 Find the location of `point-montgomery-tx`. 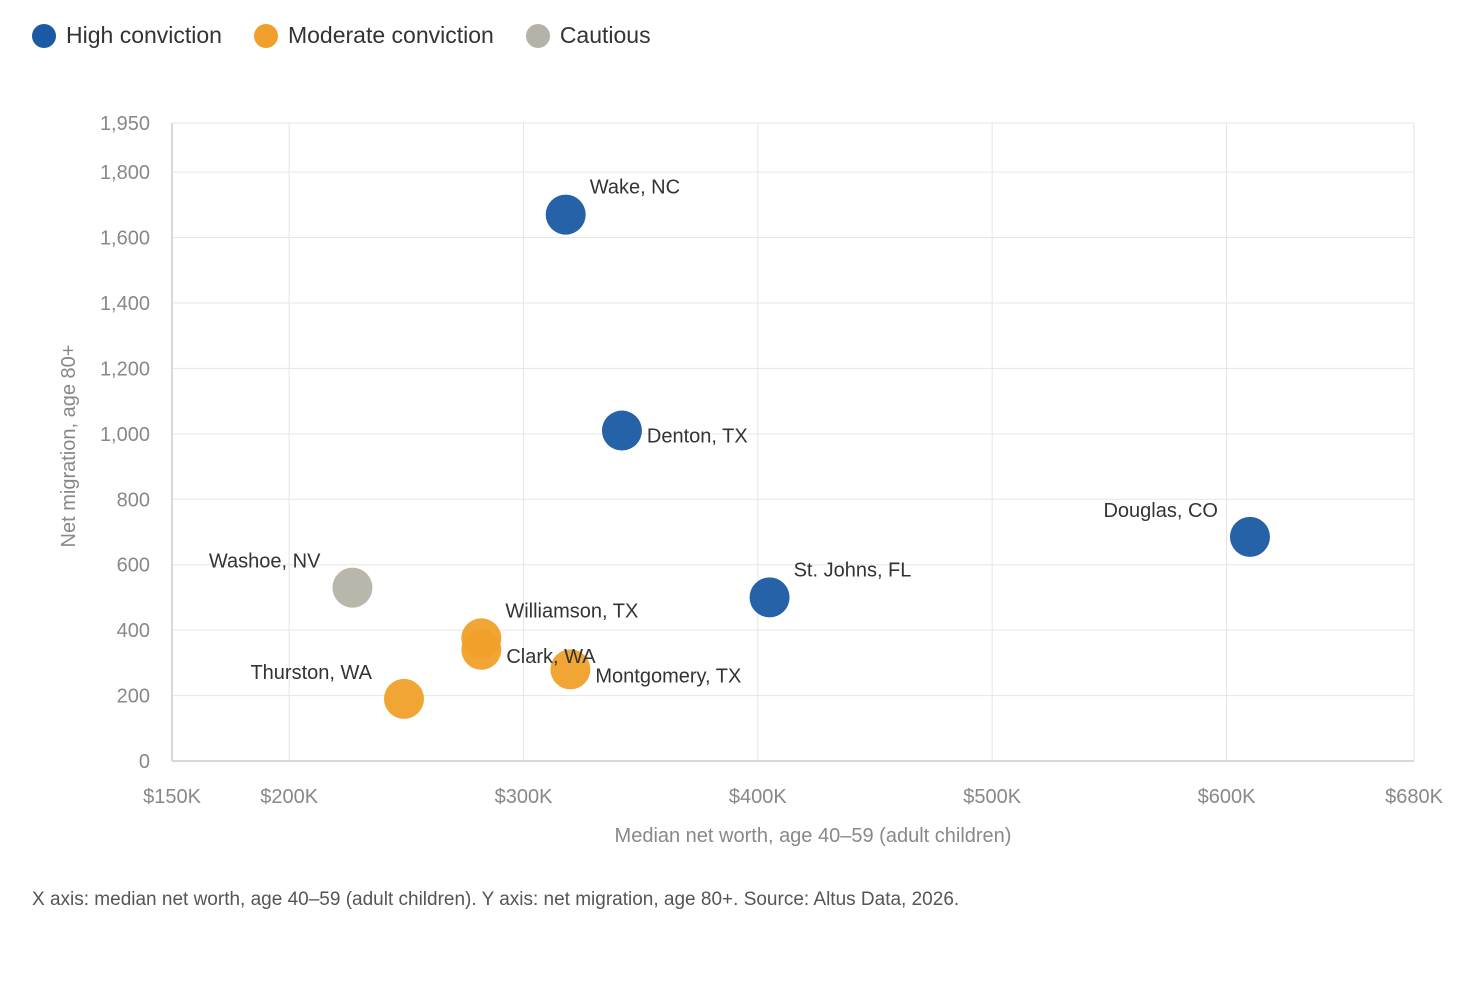

point-montgomery-tx is located at coordinates (570, 669).